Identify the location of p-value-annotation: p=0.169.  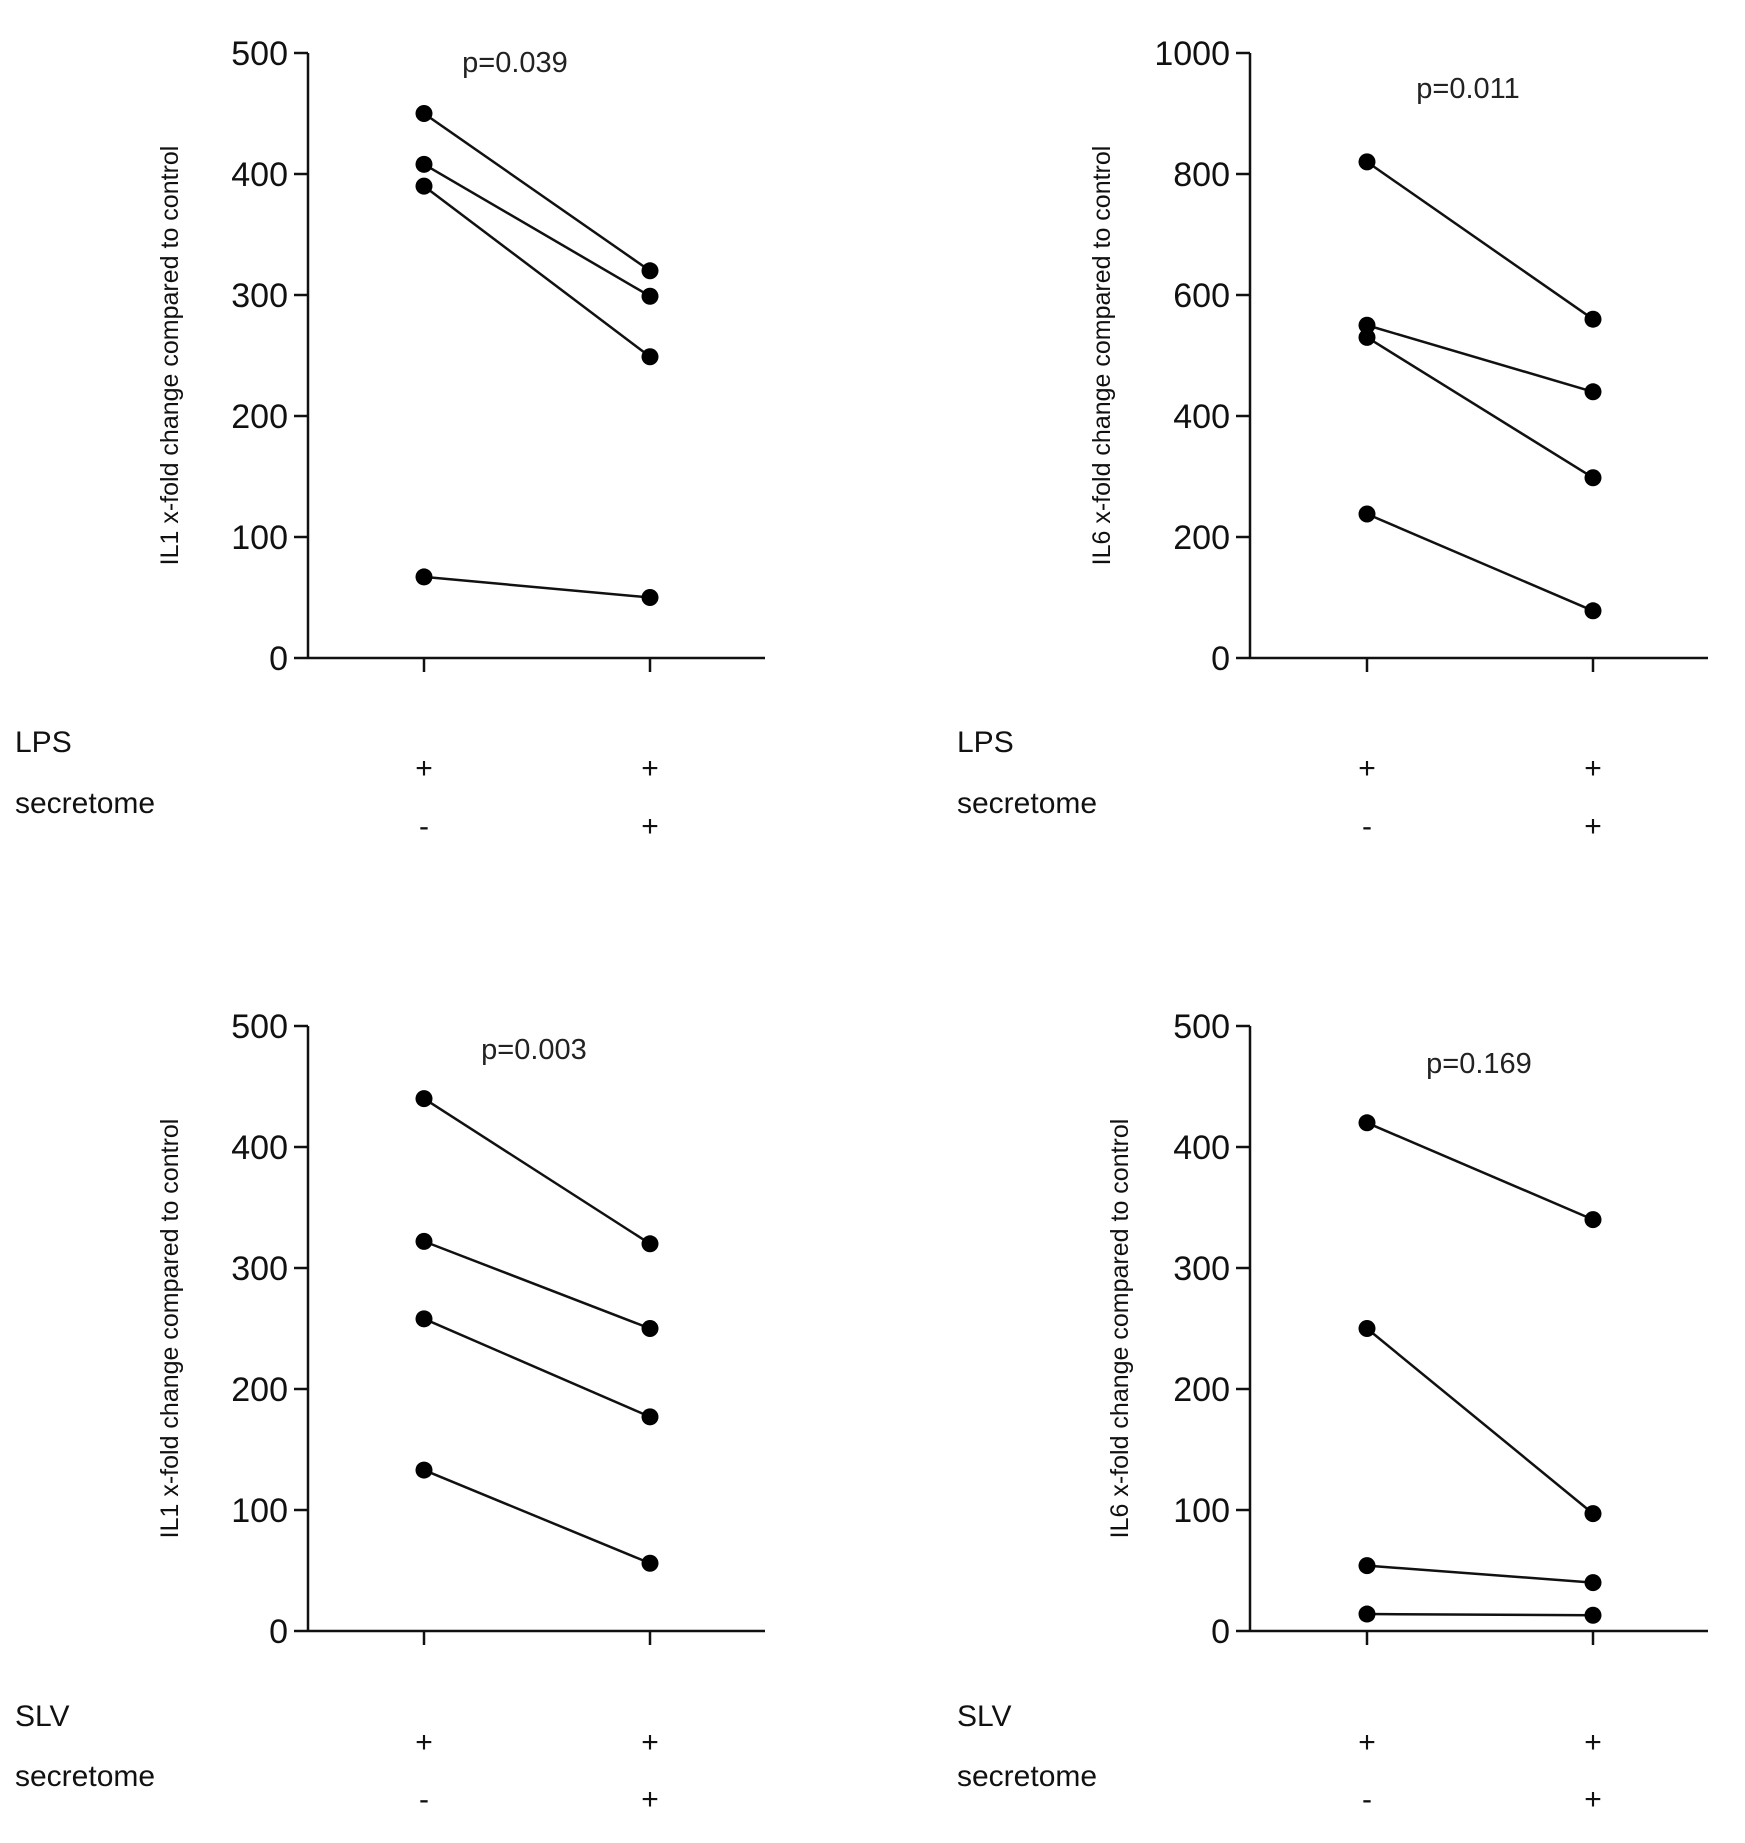
(1479, 1064).